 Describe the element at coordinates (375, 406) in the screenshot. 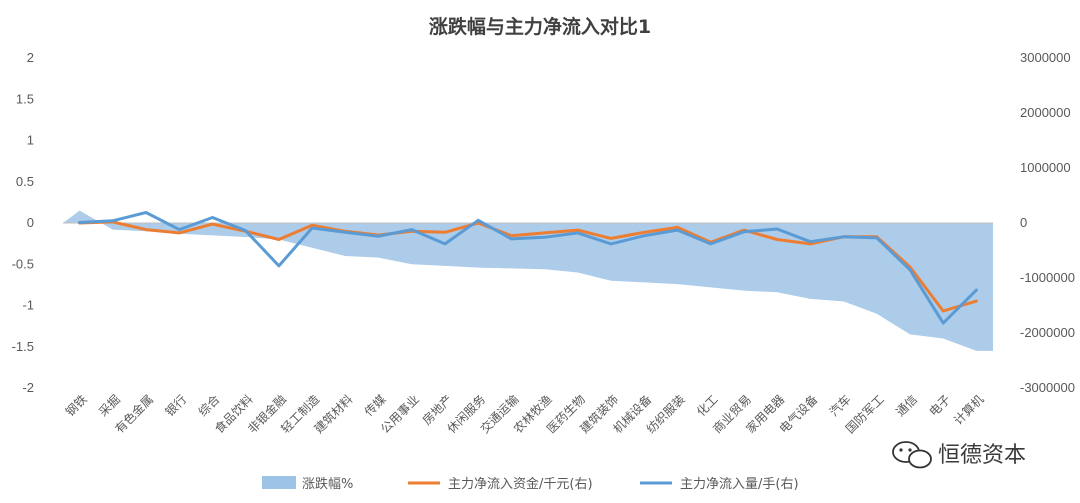

I see `category-label: 传媒` at that location.